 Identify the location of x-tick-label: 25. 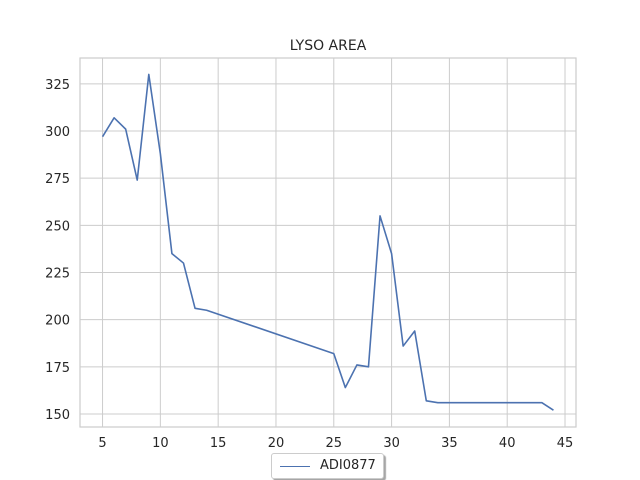
(334, 443).